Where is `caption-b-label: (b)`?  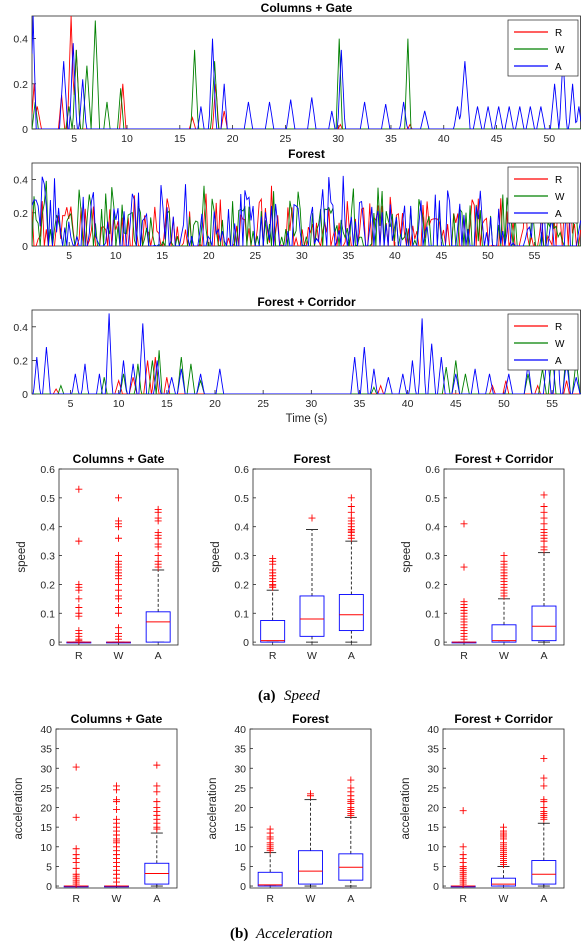
caption-b-label: (b) is located at coordinates (239, 934).